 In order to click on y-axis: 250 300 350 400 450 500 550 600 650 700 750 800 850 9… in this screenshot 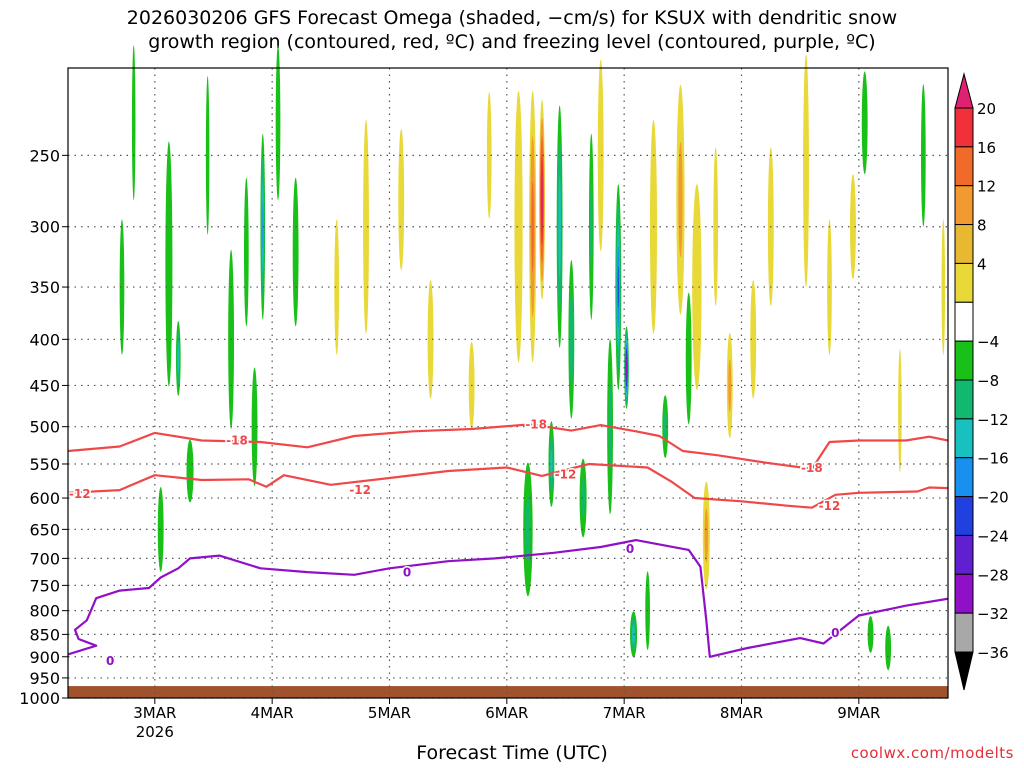, I will do `click(43, 427)`.